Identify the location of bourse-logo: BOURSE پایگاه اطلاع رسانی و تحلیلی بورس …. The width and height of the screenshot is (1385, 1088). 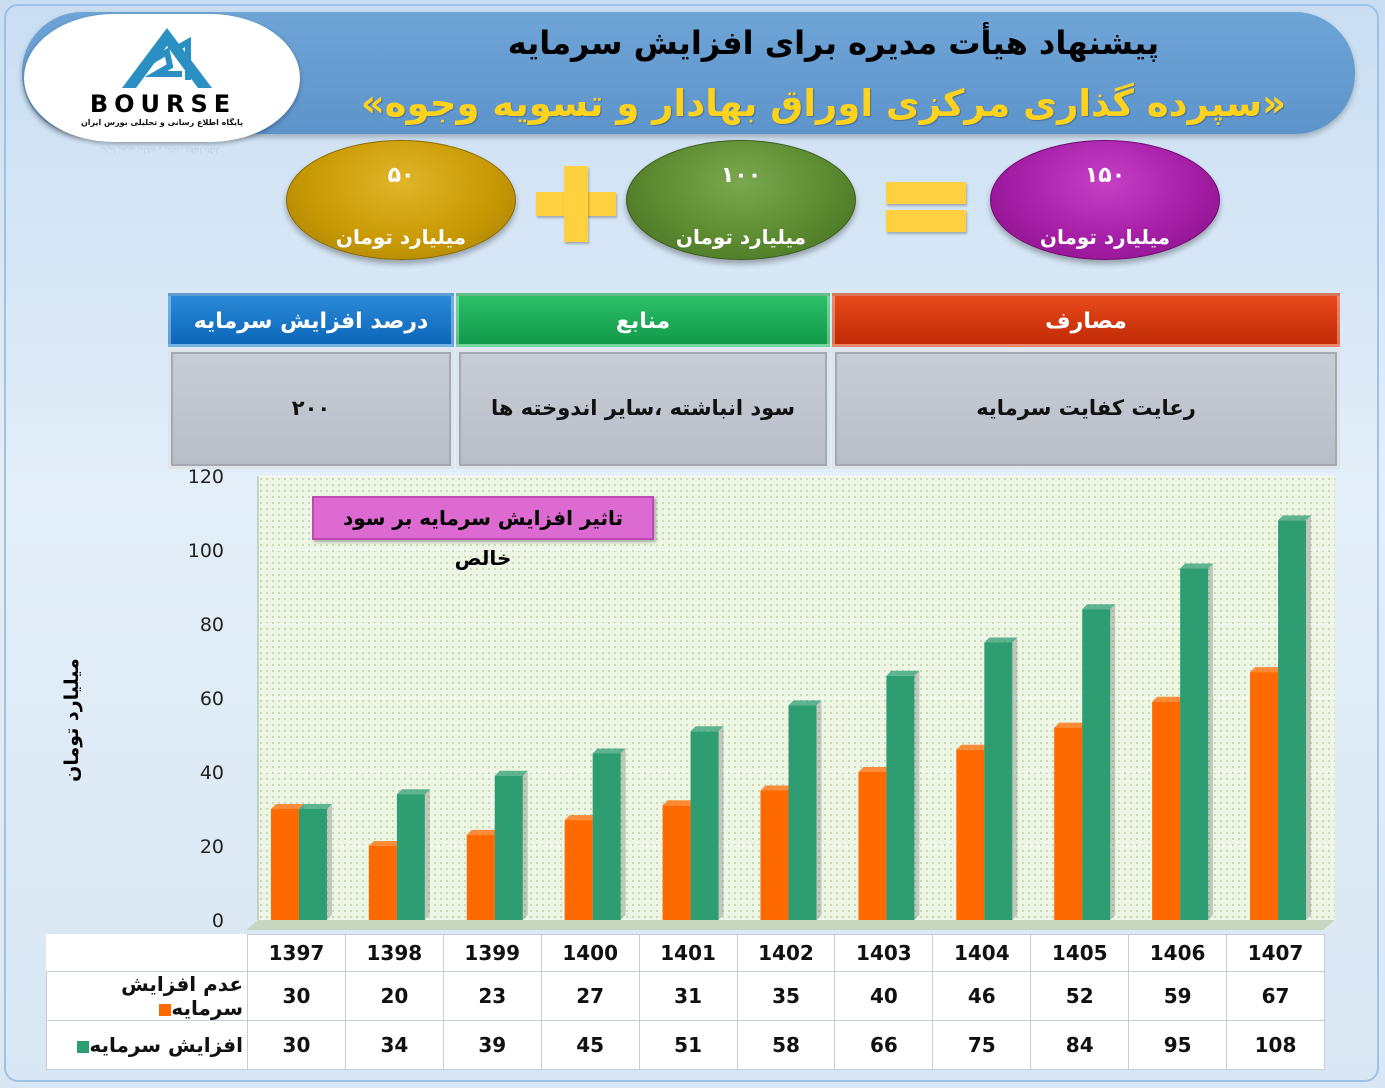
(162, 78).